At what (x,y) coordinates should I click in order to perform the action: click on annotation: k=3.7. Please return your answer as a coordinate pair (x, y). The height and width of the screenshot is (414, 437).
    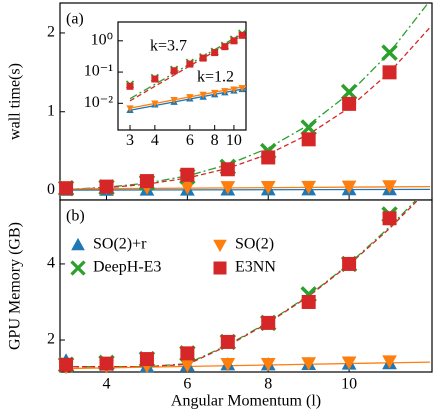
    Looking at the image, I should click on (168, 46).